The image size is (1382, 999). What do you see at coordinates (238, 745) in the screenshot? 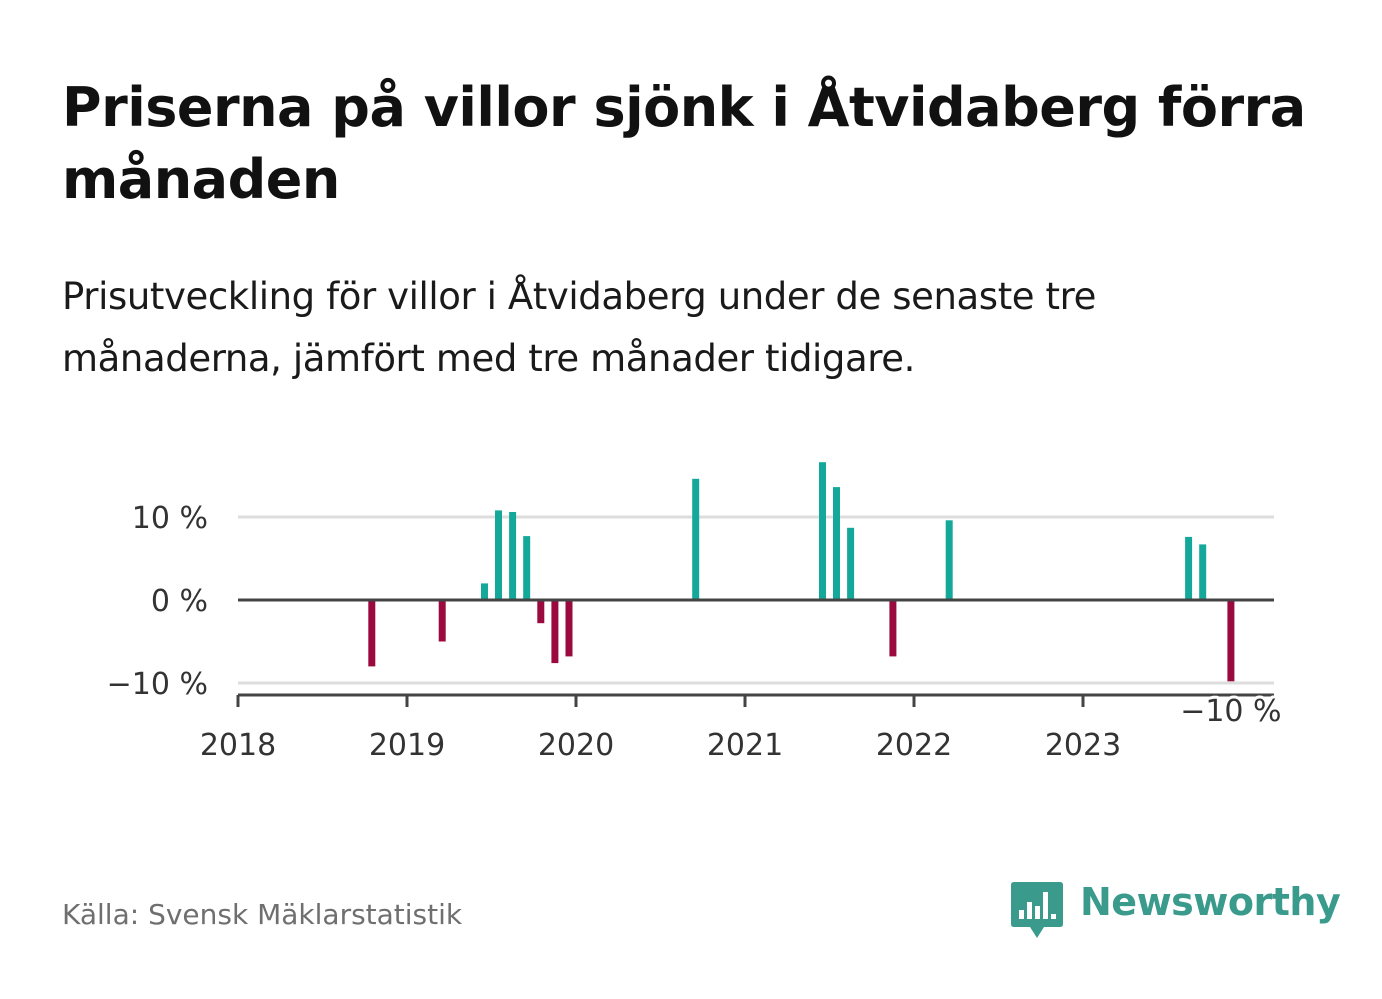
I see `x-tick-label: 2018` at bounding box center [238, 745].